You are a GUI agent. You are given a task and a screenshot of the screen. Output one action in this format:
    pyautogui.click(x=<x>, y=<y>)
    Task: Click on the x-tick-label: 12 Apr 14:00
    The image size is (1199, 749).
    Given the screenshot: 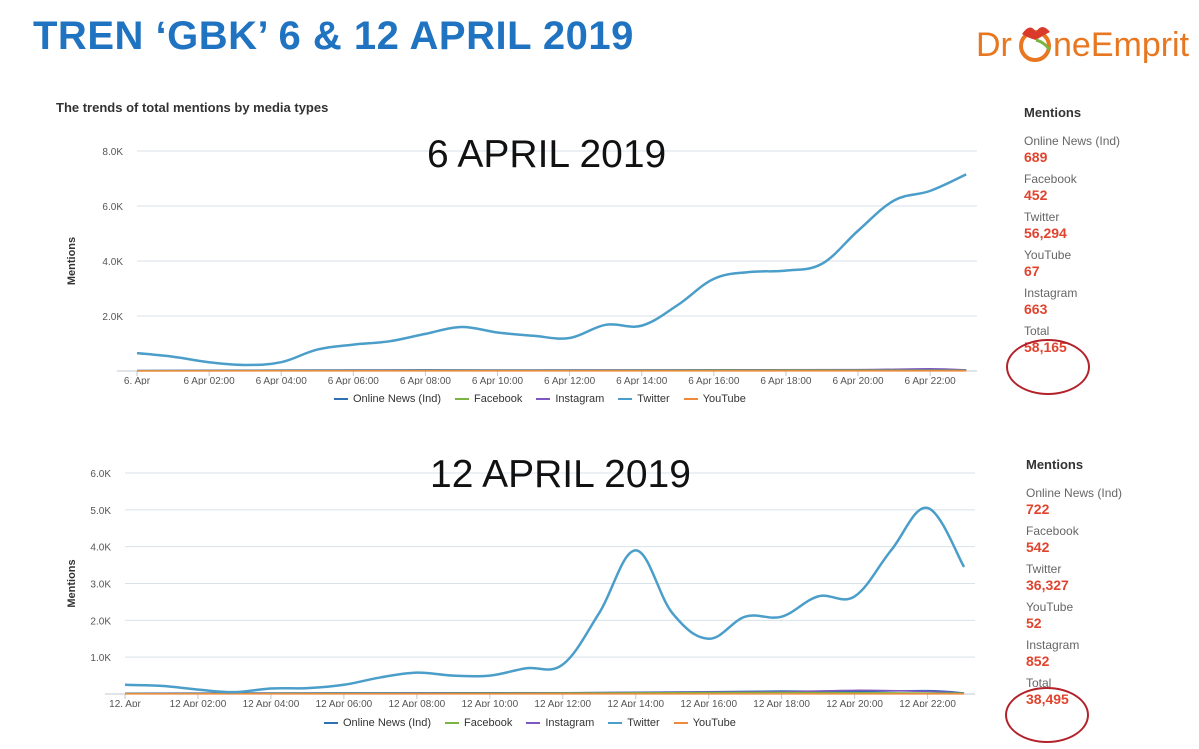 What is the action you would take?
    pyautogui.click(x=635, y=703)
    